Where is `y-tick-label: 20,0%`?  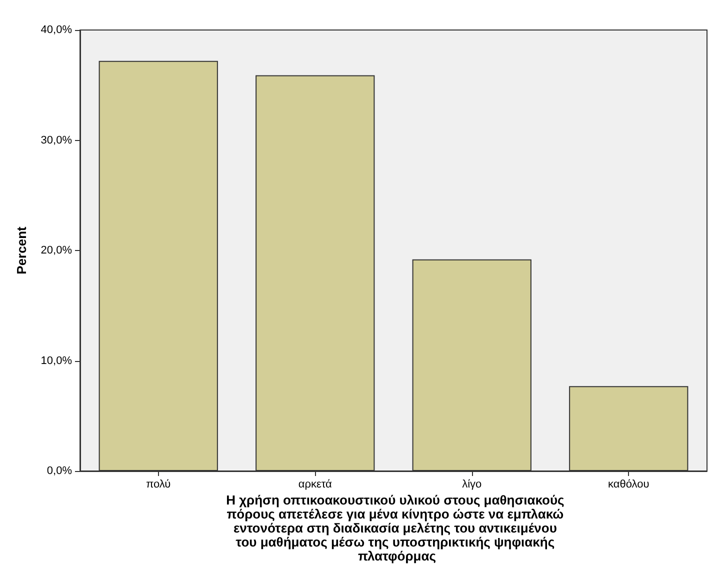 y-tick-label: 20,0% is located at coordinates (56, 250).